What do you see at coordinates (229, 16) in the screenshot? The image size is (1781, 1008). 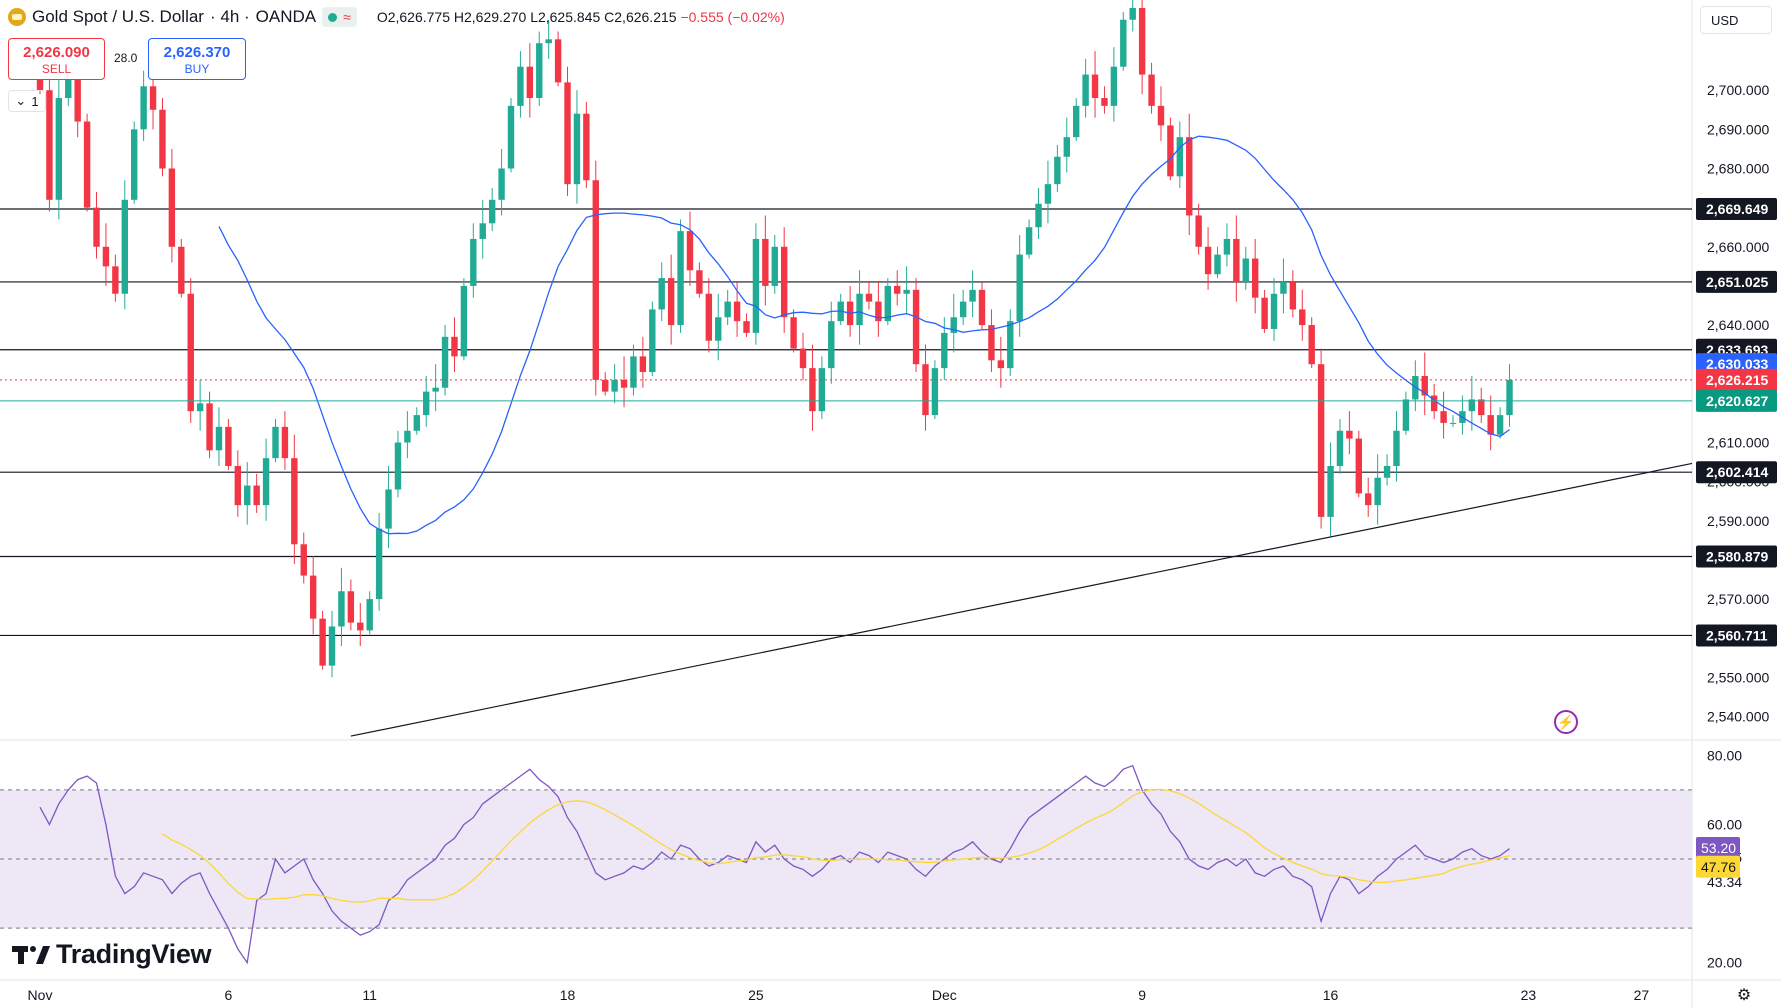 I see `interval-label: · 4h ·` at bounding box center [229, 16].